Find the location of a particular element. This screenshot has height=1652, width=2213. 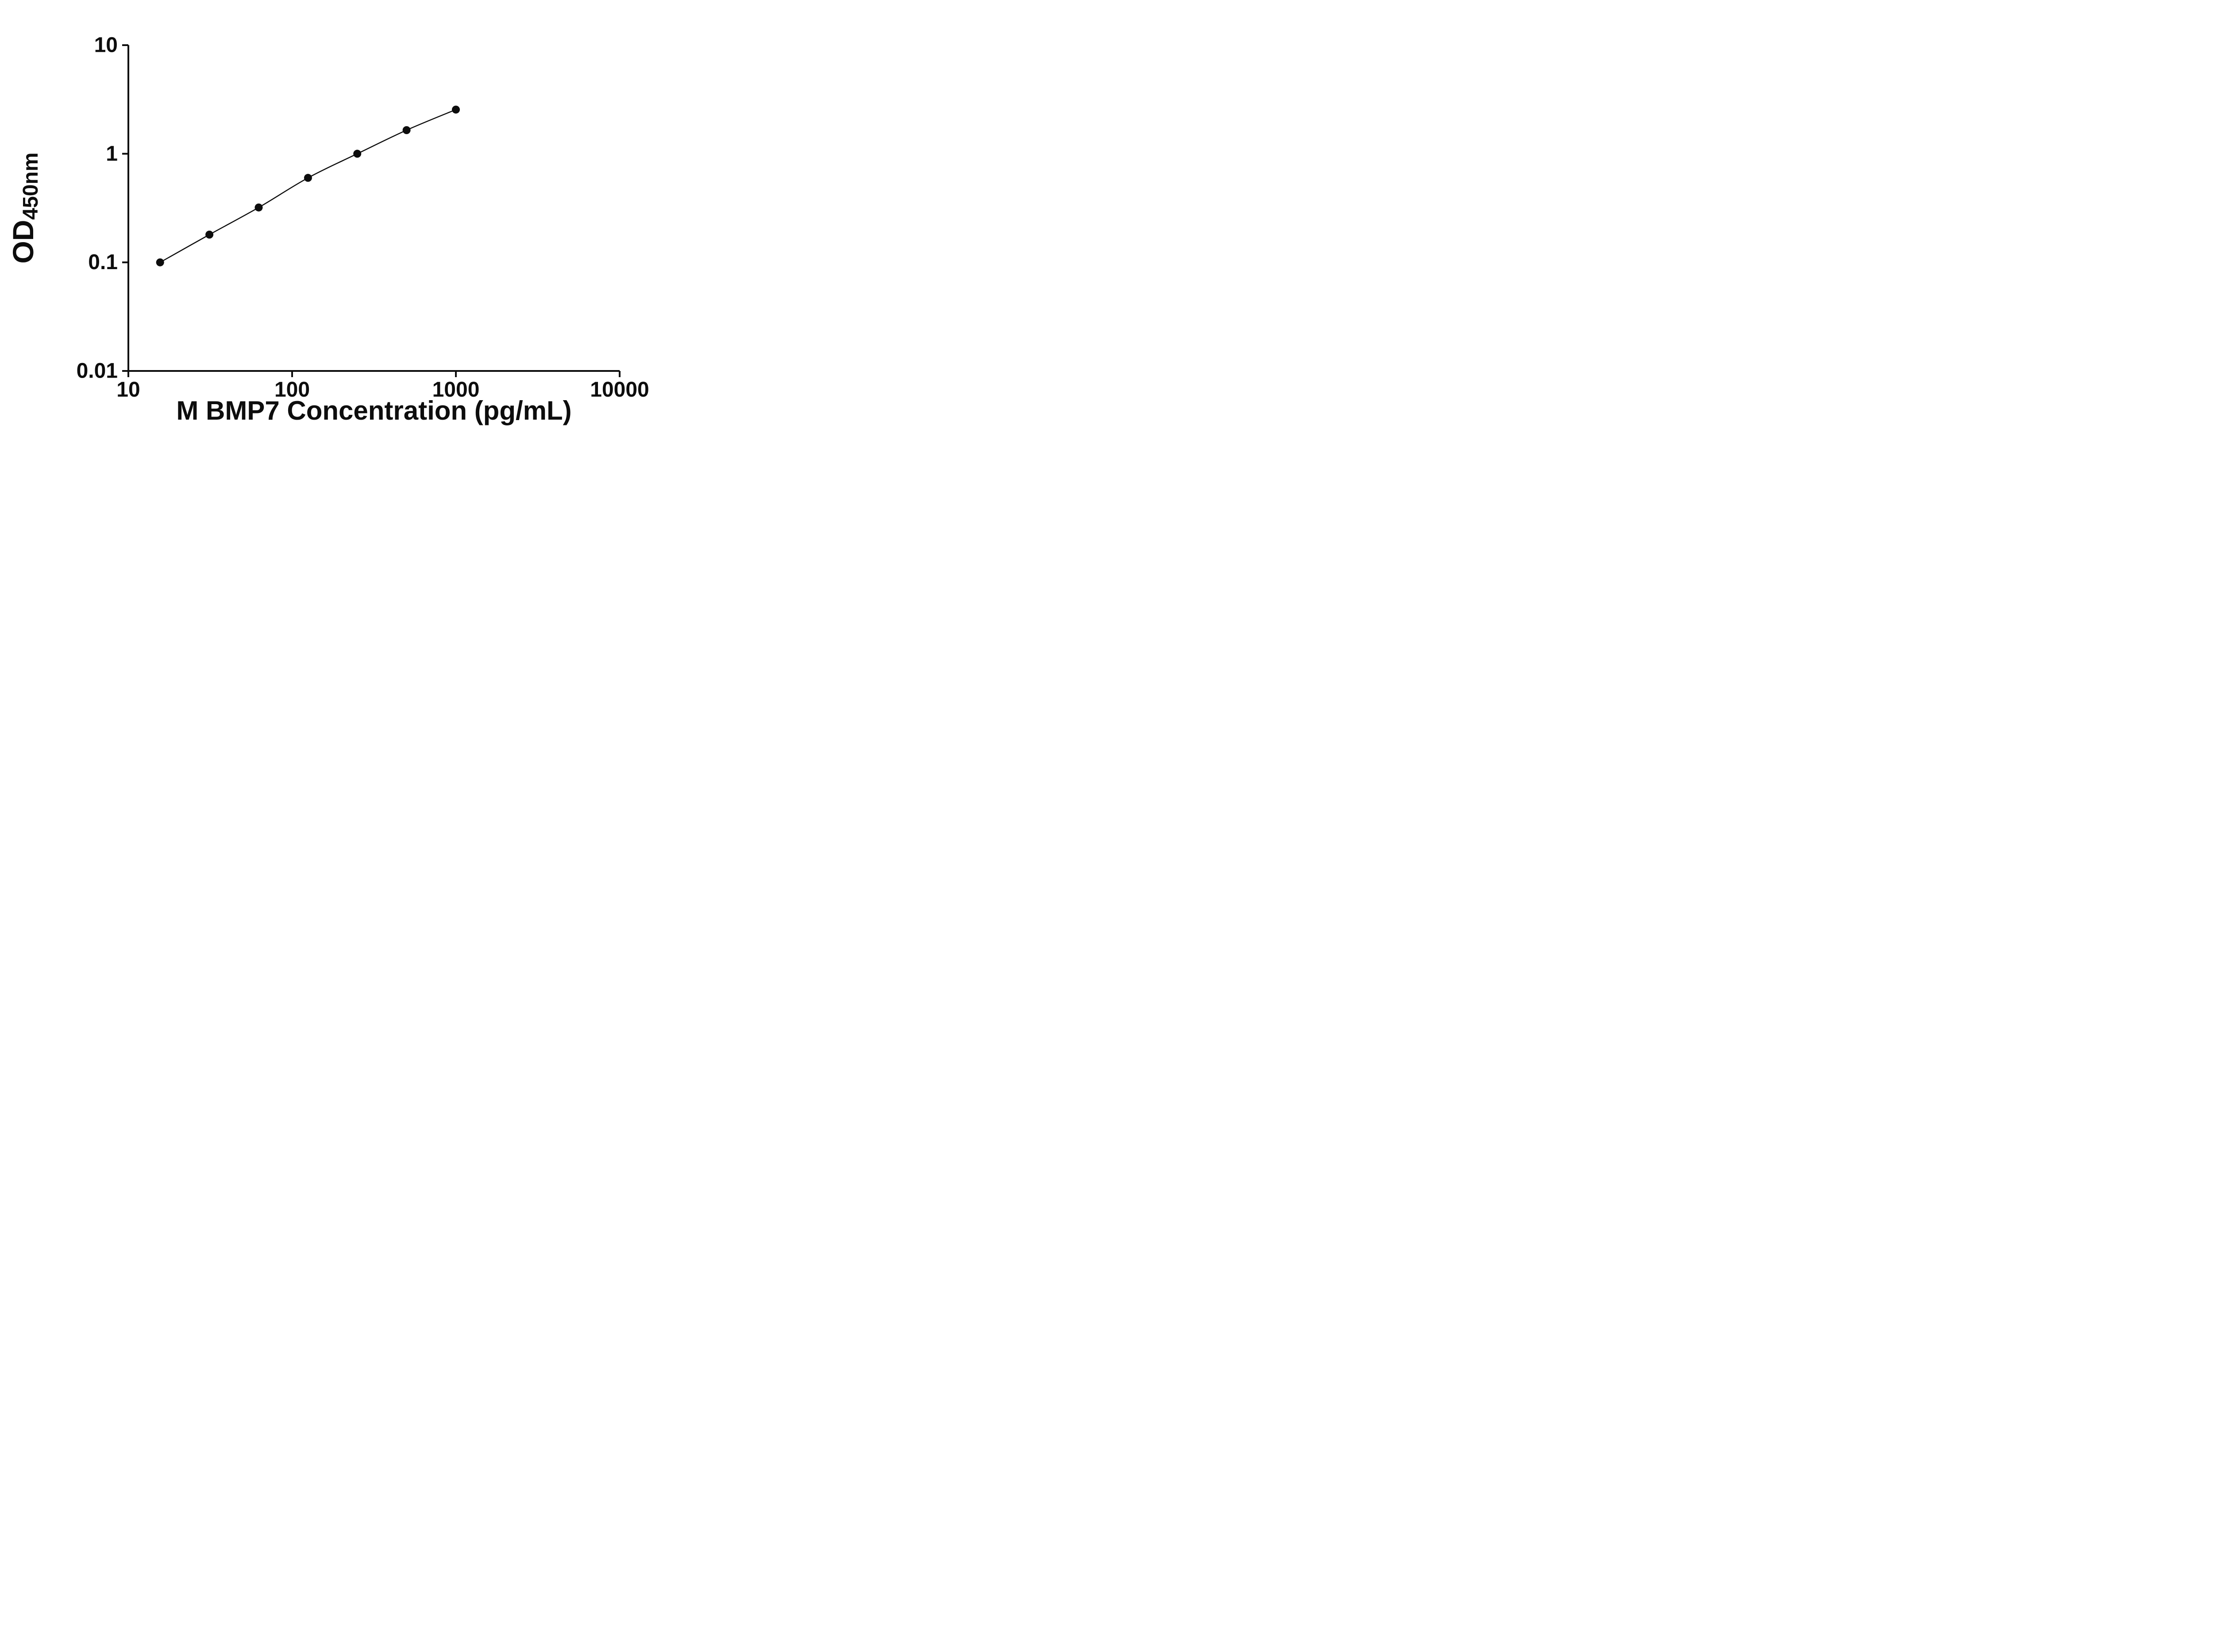

x-tick-label-1000: 1000 is located at coordinates (456, 389).